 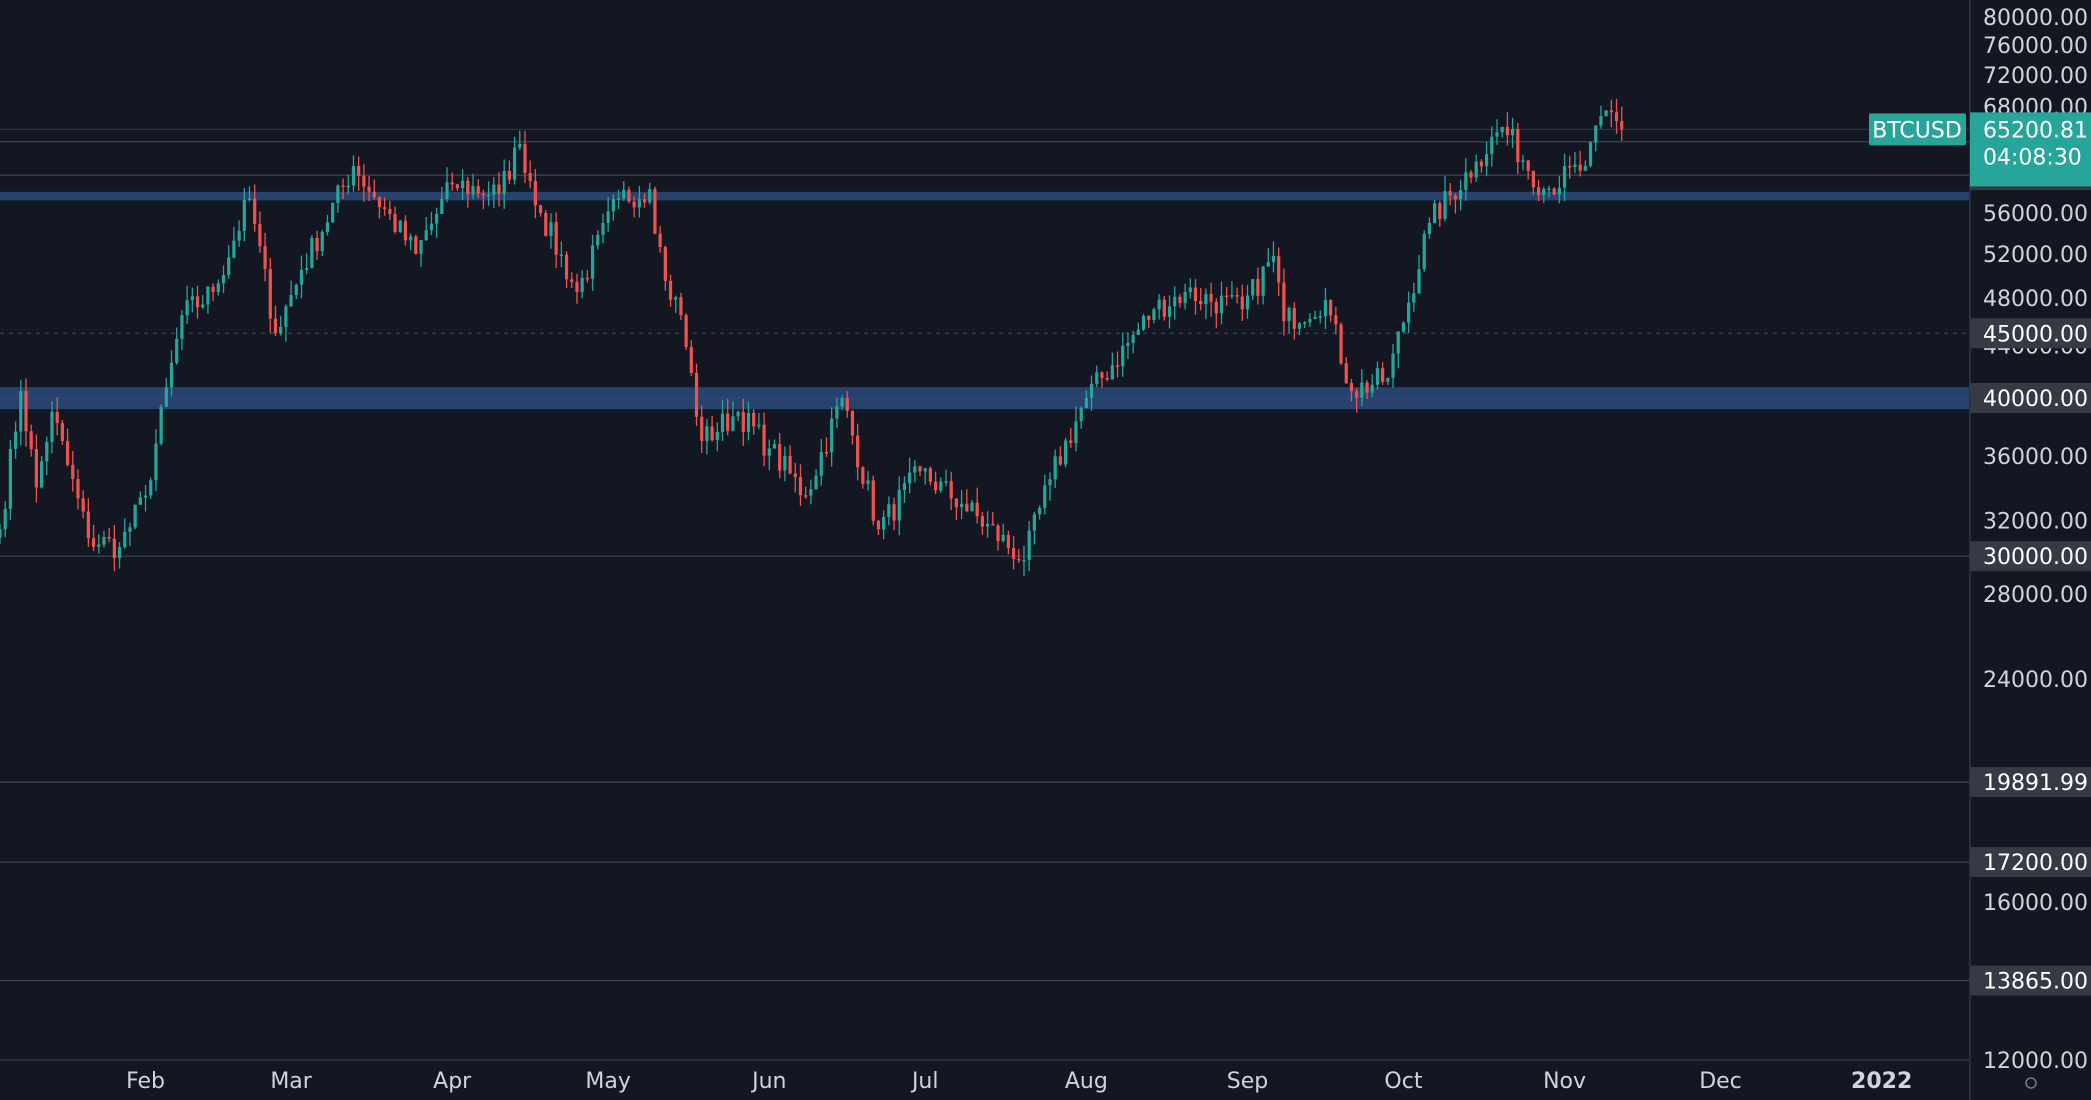 What do you see at coordinates (2035, 18) in the screenshot?
I see `price-tick-label: 80000.00` at bounding box center [2035, 18].